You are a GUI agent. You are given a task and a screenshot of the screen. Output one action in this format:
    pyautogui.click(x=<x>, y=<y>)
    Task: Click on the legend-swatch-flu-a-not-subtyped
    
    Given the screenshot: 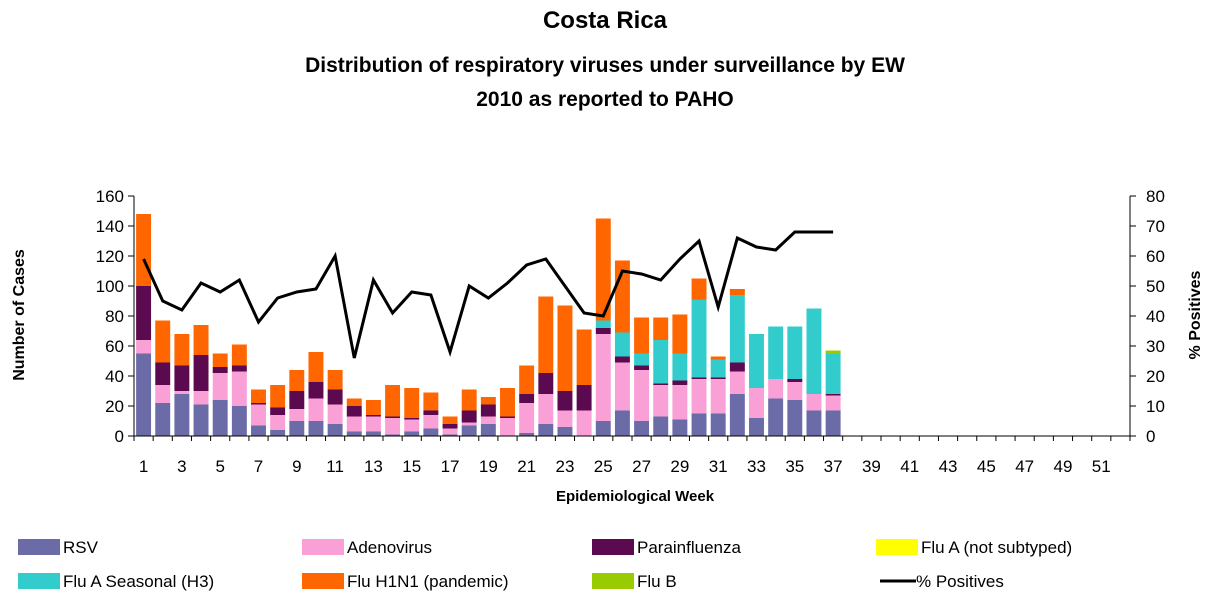 What is the action you would take?
    pyautogui.click(x=897, y=547)
    